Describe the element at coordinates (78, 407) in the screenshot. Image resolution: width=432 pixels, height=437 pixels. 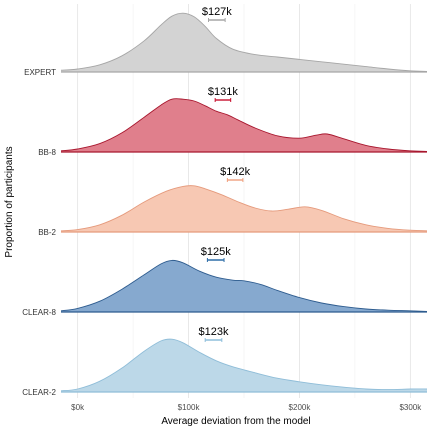
I see `x-tick-label: $0k` at that location.